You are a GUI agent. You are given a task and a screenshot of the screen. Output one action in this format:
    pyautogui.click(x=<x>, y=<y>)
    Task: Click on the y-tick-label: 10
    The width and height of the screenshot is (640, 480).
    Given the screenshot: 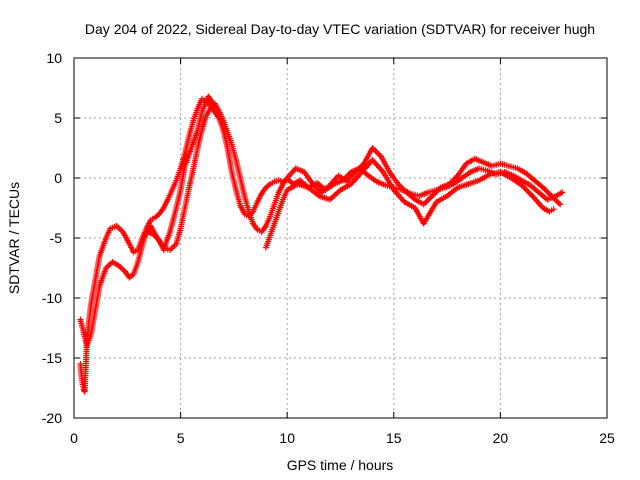 What is the action you would take?
    pyautogui.click(x=54, y=58)
    